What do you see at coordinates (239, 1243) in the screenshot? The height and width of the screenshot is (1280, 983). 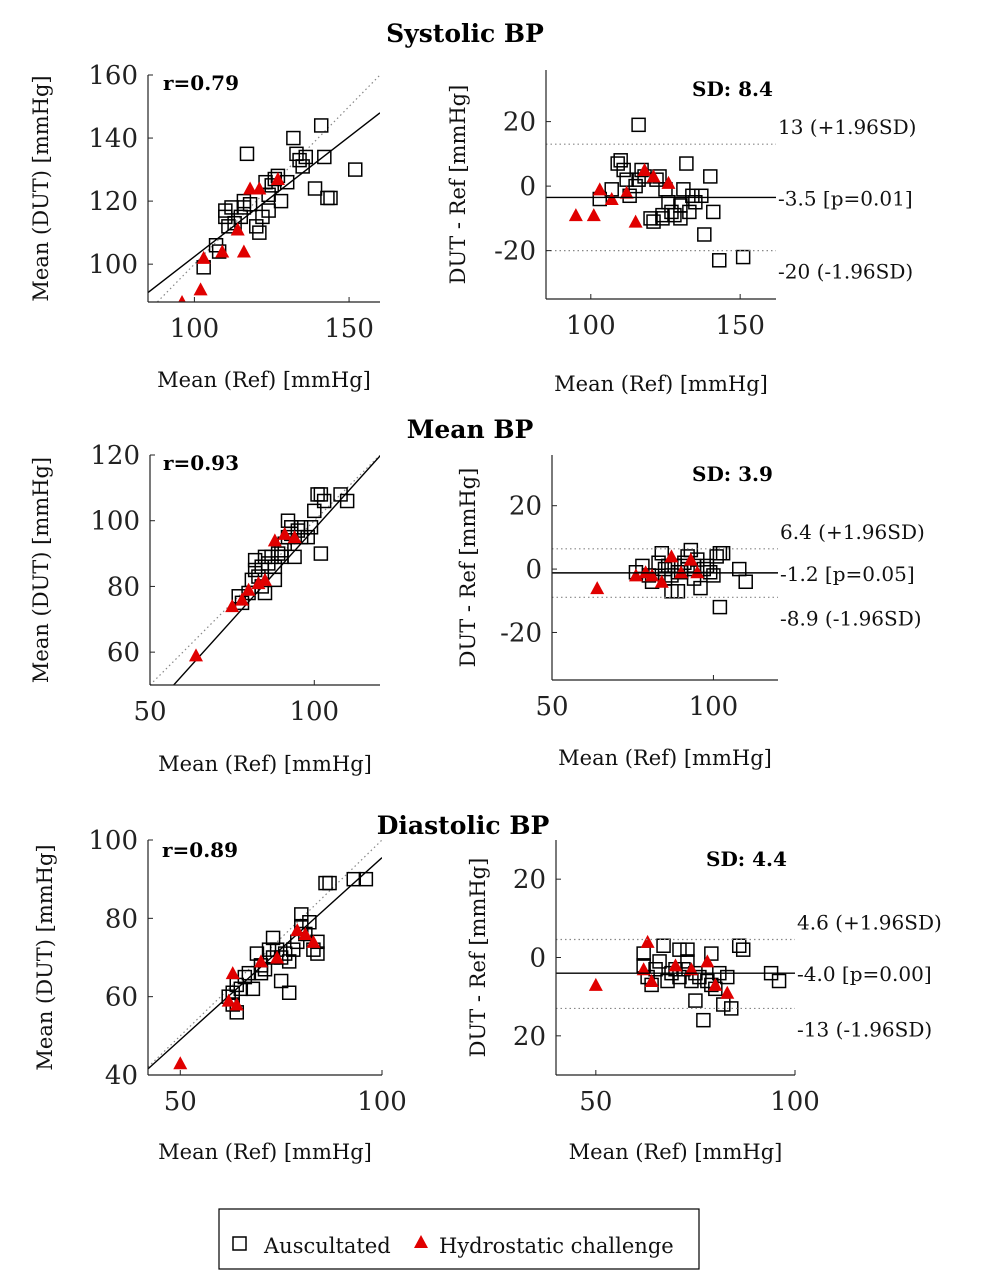 I see `square-icon` at bounding box center [239, 1243].